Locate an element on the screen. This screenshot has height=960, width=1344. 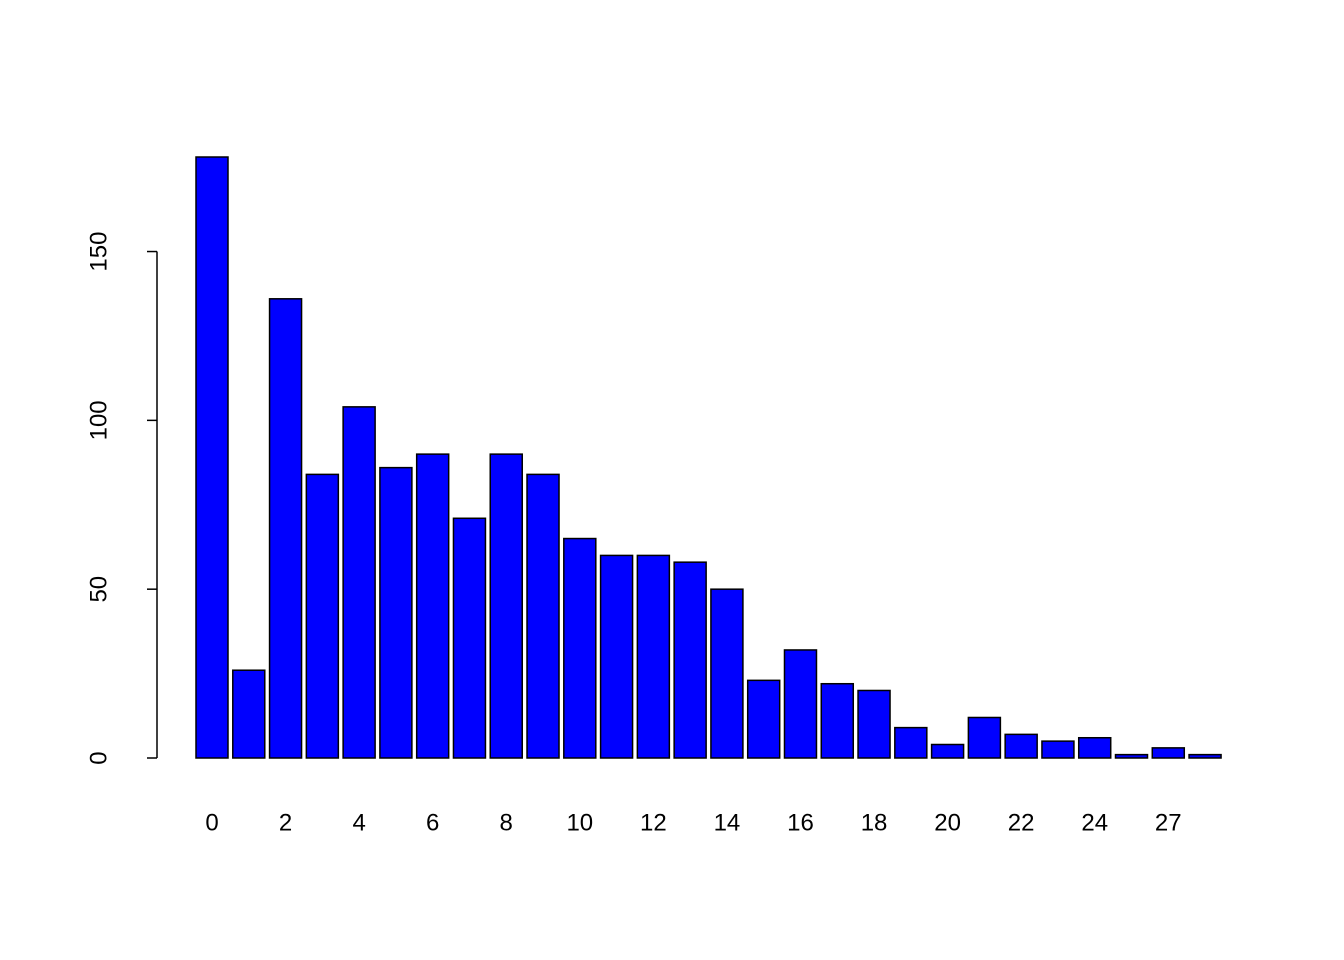
x-tick-label: 22 is located at coordinates (1021, 822).